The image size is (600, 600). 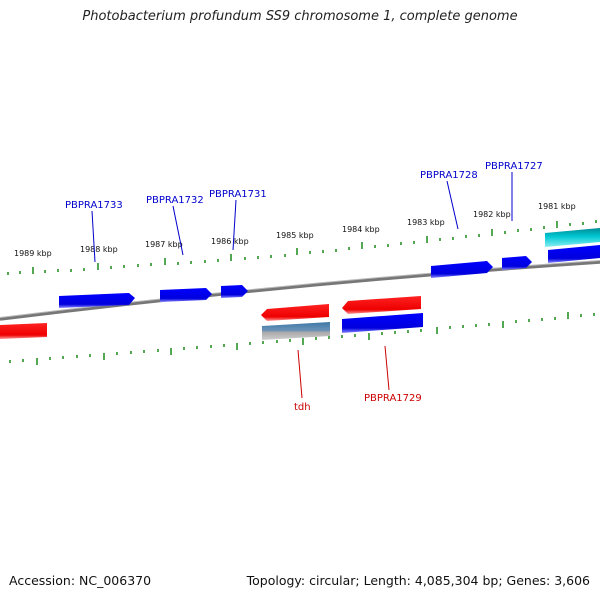 What do you see at coordinates (449, 175) in the screenshot?
I see `gene-label: PBPRA1728` at bounding box center [449, 175].